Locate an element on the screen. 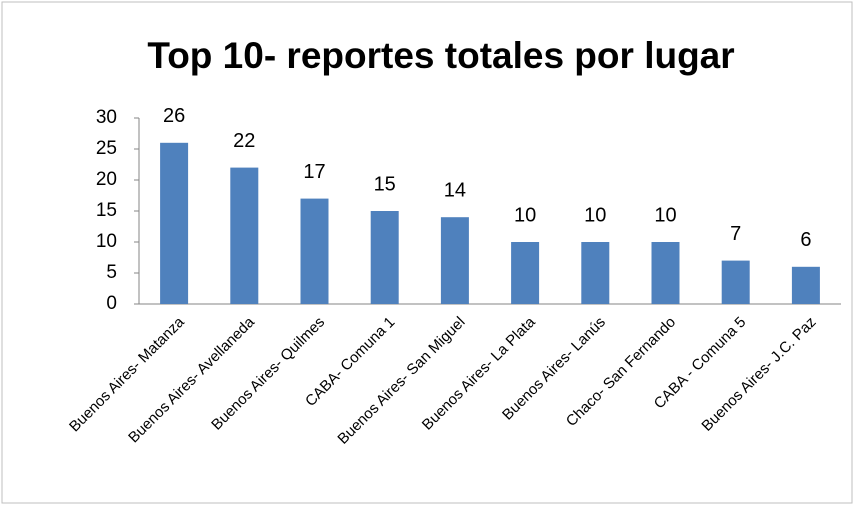 This screenshot has height=506, width=856. y-tick-label: 30 is located at coordinates (106, 117).